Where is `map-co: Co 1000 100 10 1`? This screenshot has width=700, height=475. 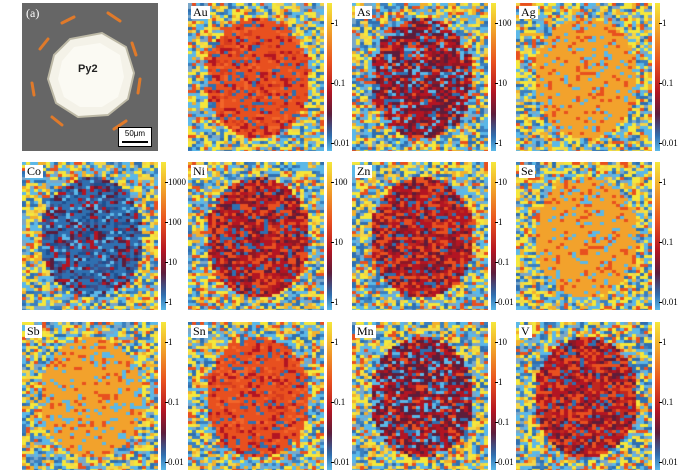
map-co: Co 1000 100 10 1 is located at coordinates (107, 237).